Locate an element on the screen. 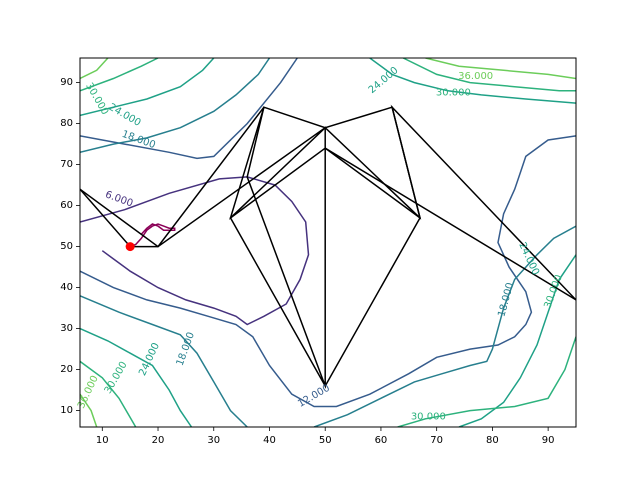 The width and height of the screenshot is (640, 480). contour-label-11: 30.000 is located at coordinates (116, 378).